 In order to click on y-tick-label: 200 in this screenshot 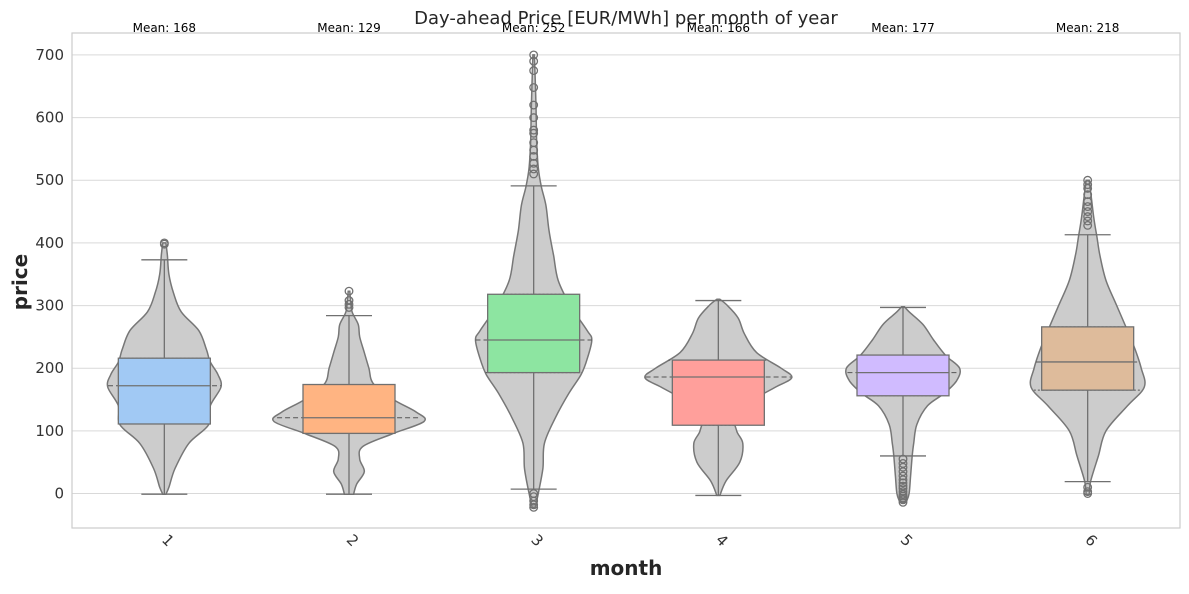, I will do `click(49, 368)`.